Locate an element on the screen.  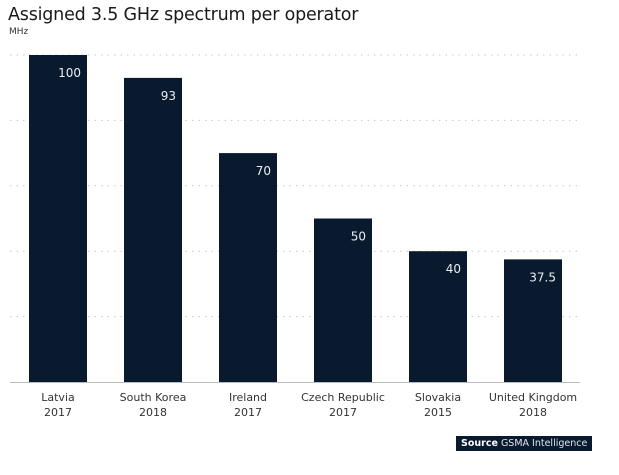
data-label: 93 is located at coordinates (168, 96).